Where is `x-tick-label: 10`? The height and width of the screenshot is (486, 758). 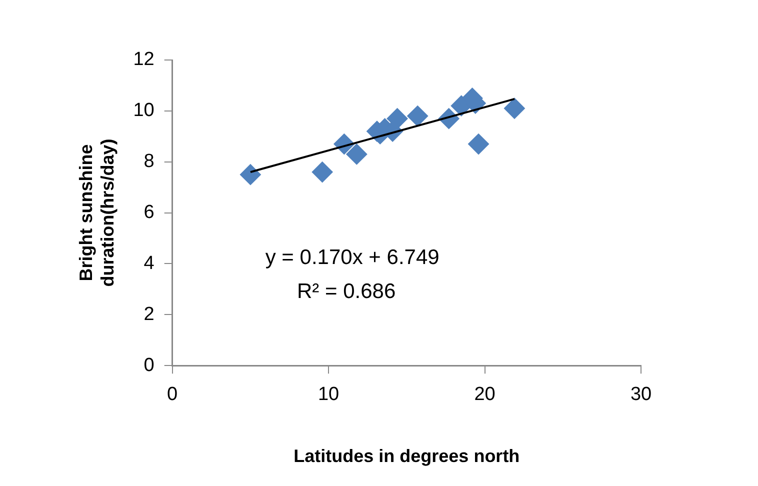
x-tick-label: 10 is located at coordinates (329, 395).